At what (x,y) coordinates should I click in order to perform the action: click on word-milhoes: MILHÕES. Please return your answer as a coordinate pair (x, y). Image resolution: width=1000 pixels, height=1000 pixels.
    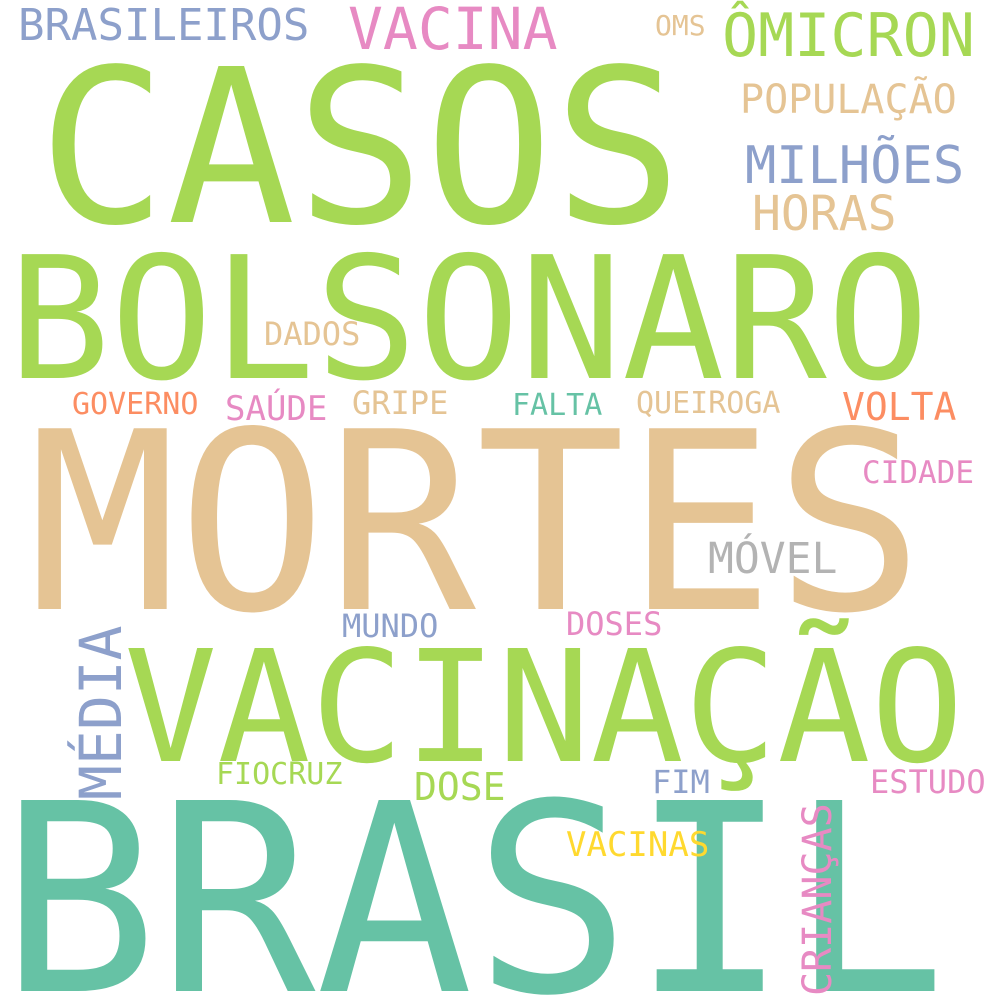
    Looking at the image, I should click on (855, 166).